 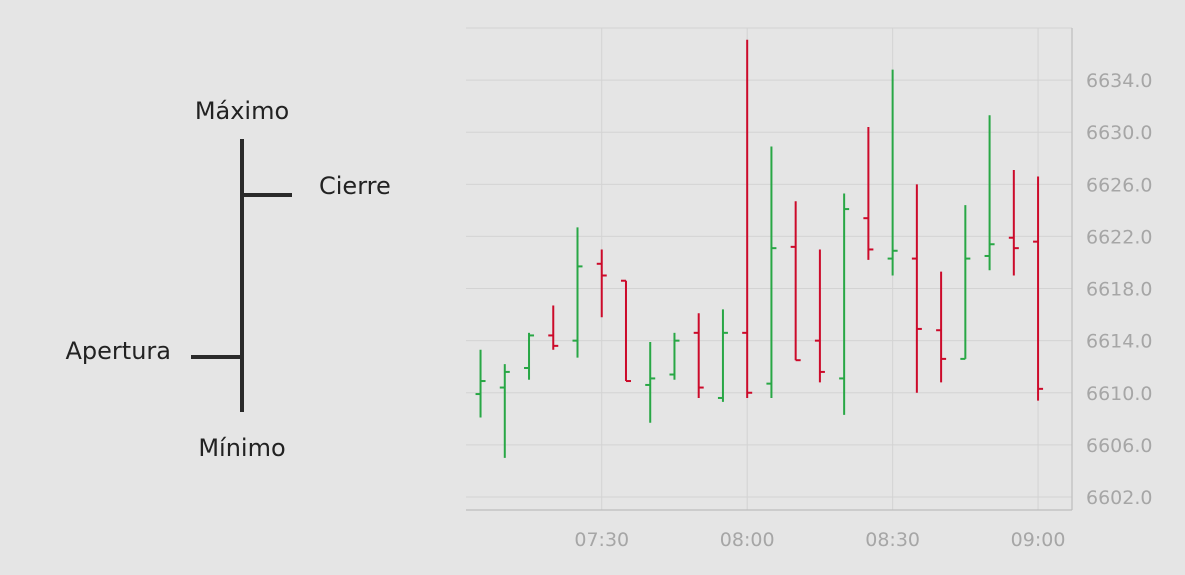 What do you see at coordinates (1119, 498) in the screenshot?
I see `y-tick-label: 6602.0` at bounding box center [1119, 498].